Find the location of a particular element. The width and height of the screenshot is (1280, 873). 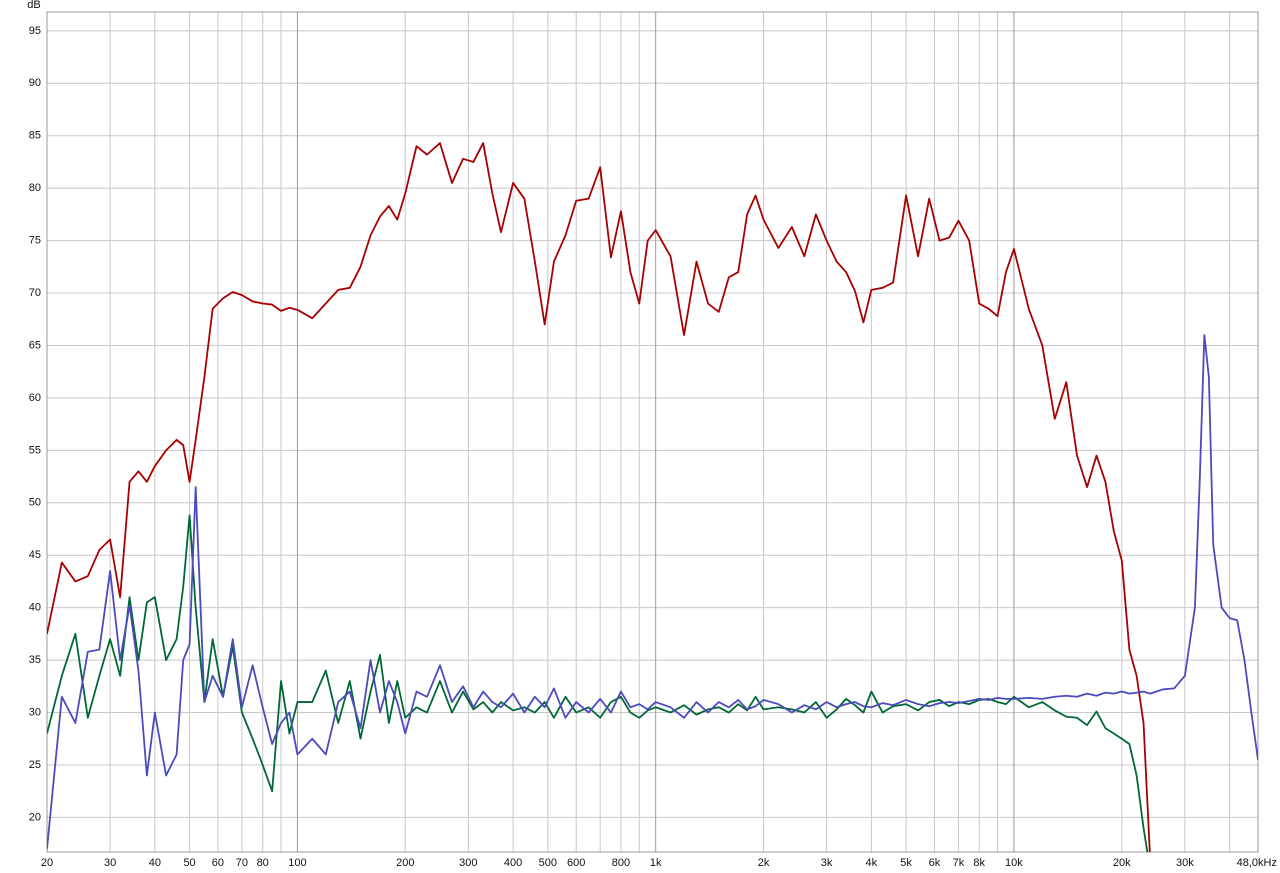

y-tick-label: 20 is located at coordinates (35, 817).